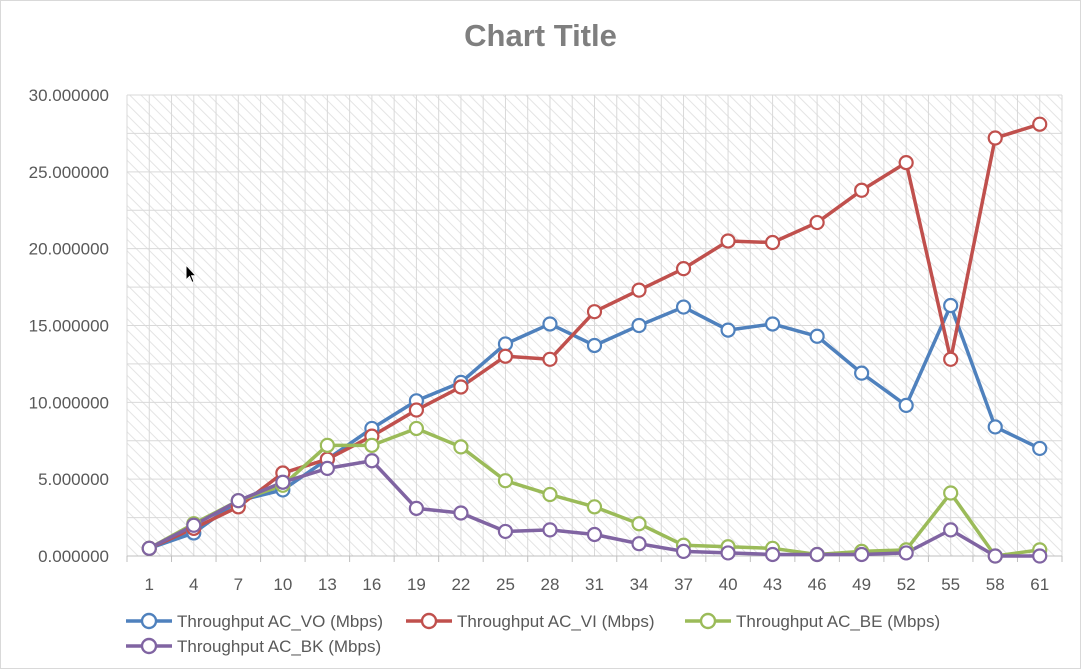  What do you see at coordinates (280, 621) in the screenshot?
I see `legend-label: Throughput AC_VO (Mbps)` at bounding box center [280, 621].